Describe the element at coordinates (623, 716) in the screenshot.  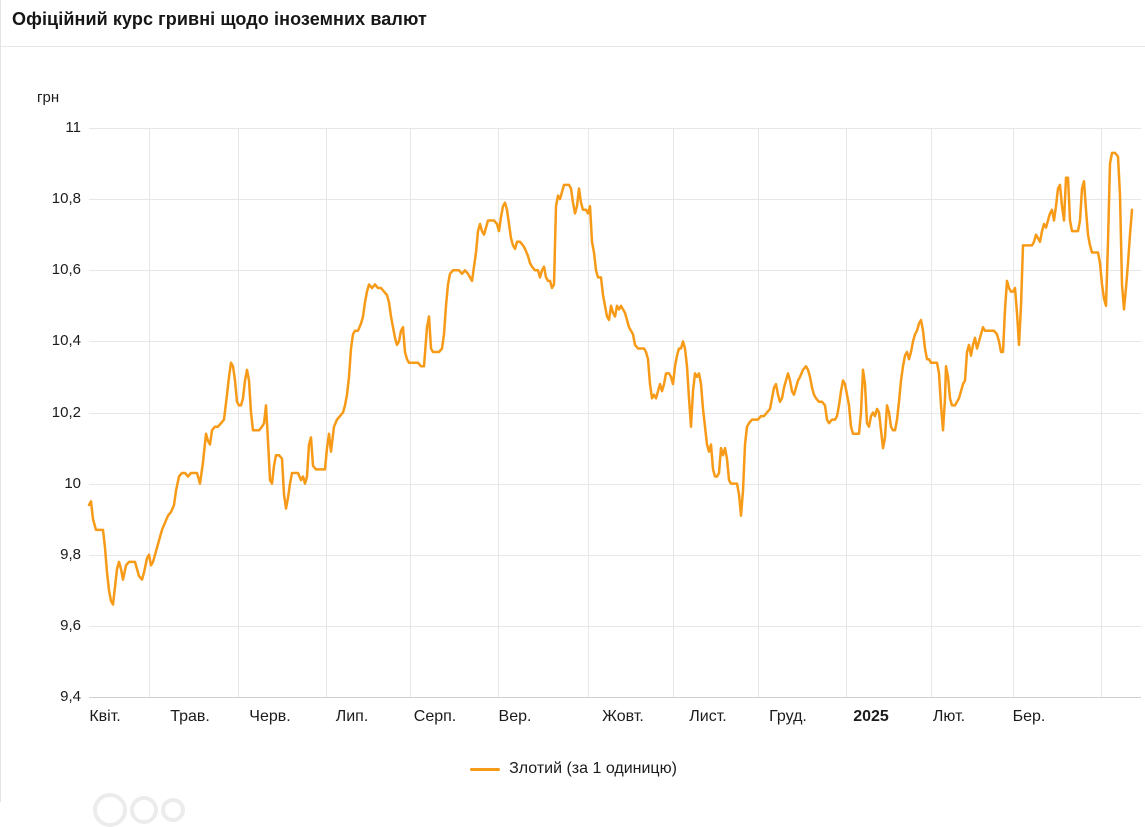
I see `x-tick-label: Жовт.` at that location.